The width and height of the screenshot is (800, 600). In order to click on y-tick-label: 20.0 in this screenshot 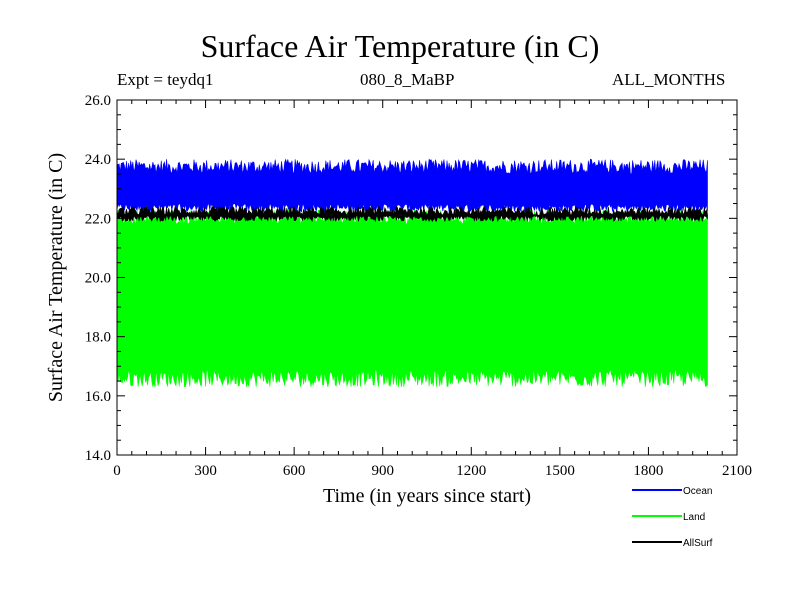, I will do `click(98, 279)`.